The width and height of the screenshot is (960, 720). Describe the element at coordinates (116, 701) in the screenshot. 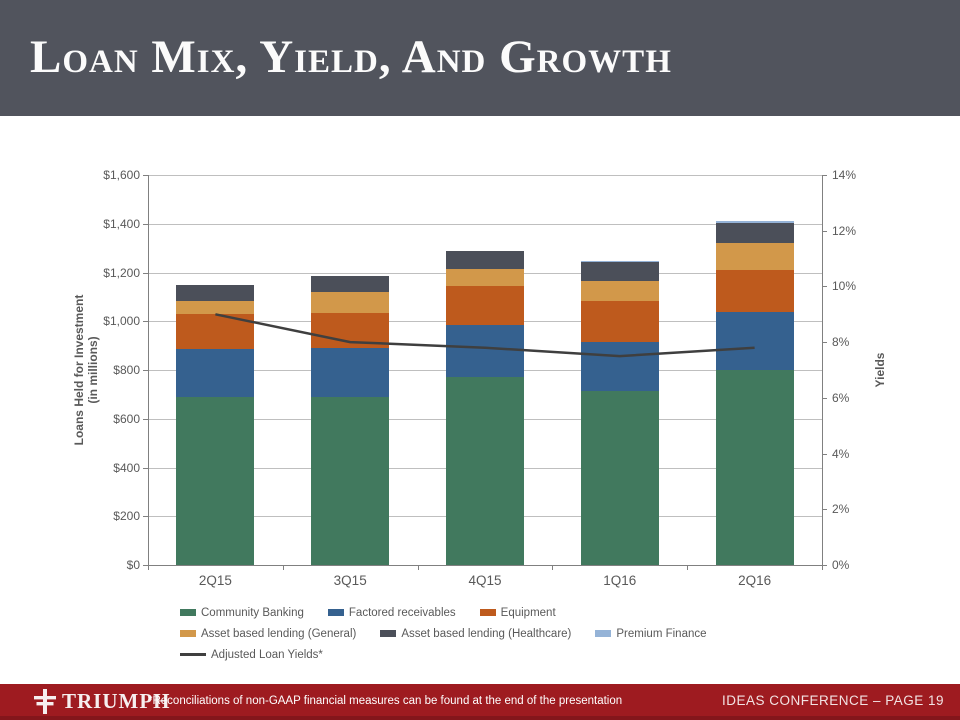

I see `logo-text: TRIUMPH` at that location.